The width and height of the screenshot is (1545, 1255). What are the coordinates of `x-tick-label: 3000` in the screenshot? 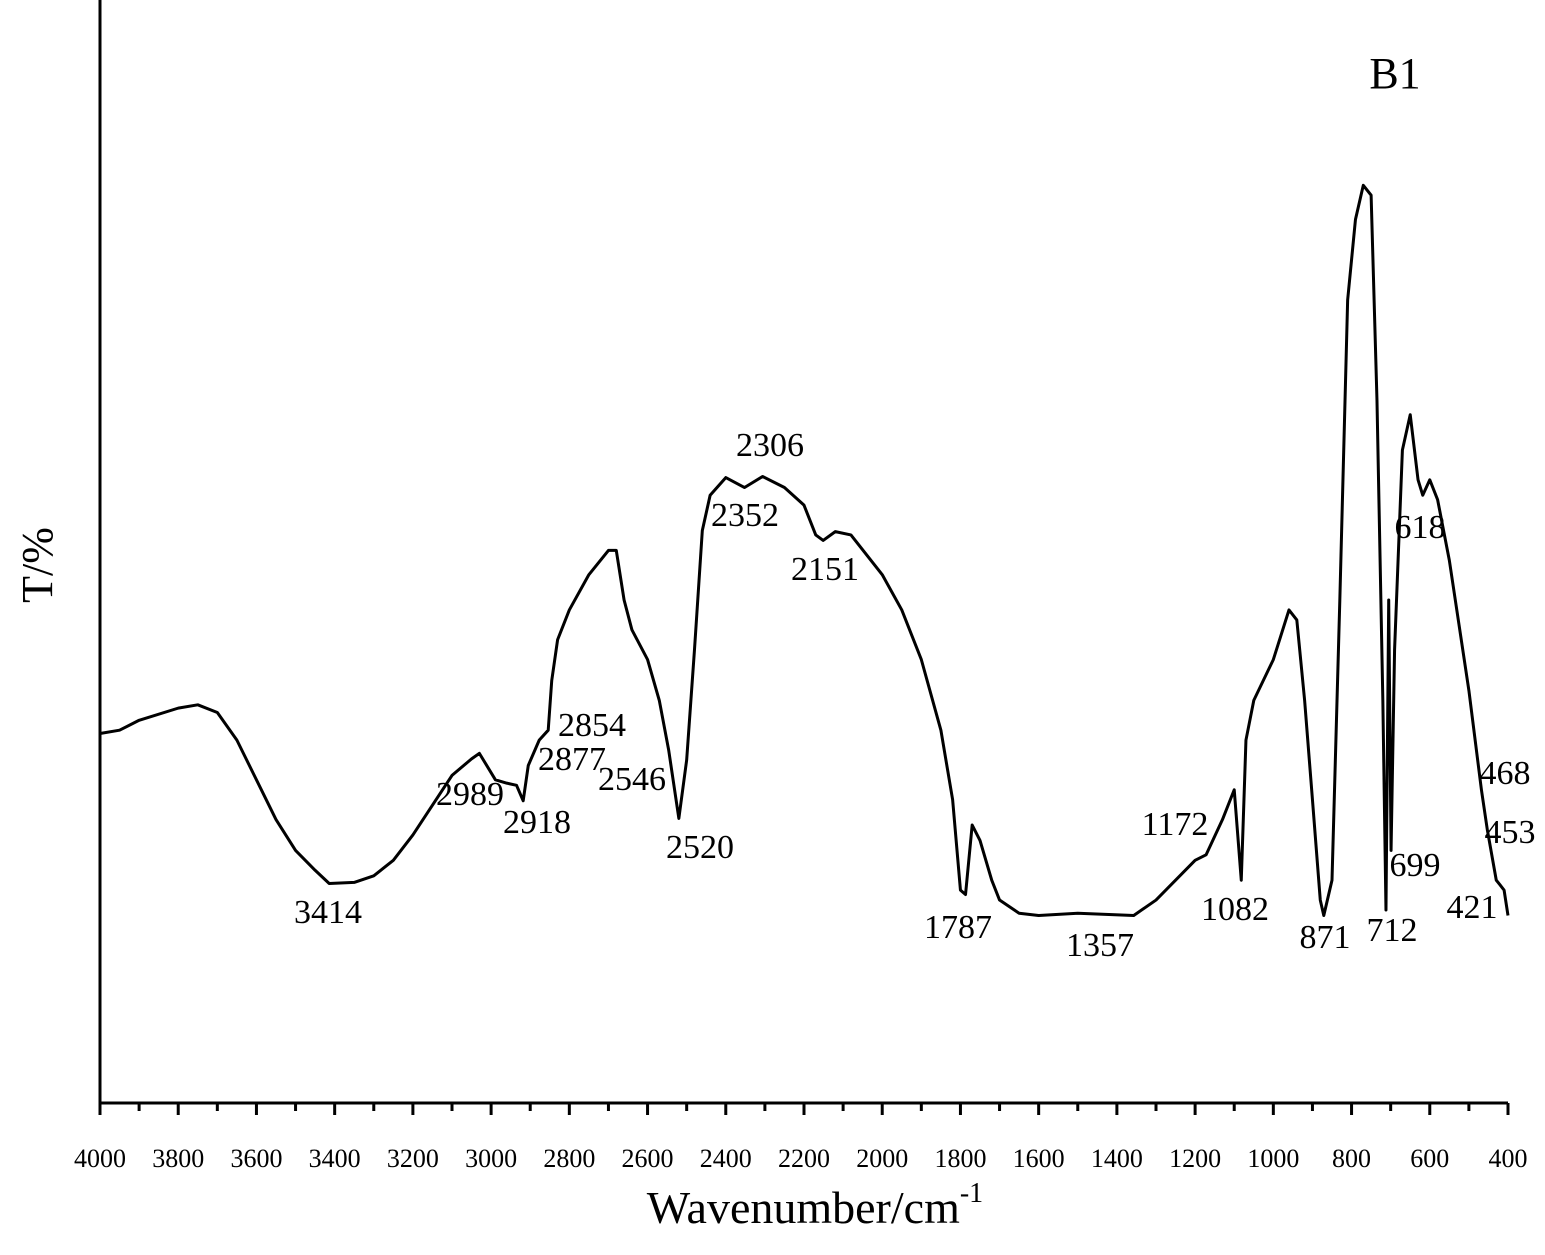 It's located at (491, 1158).